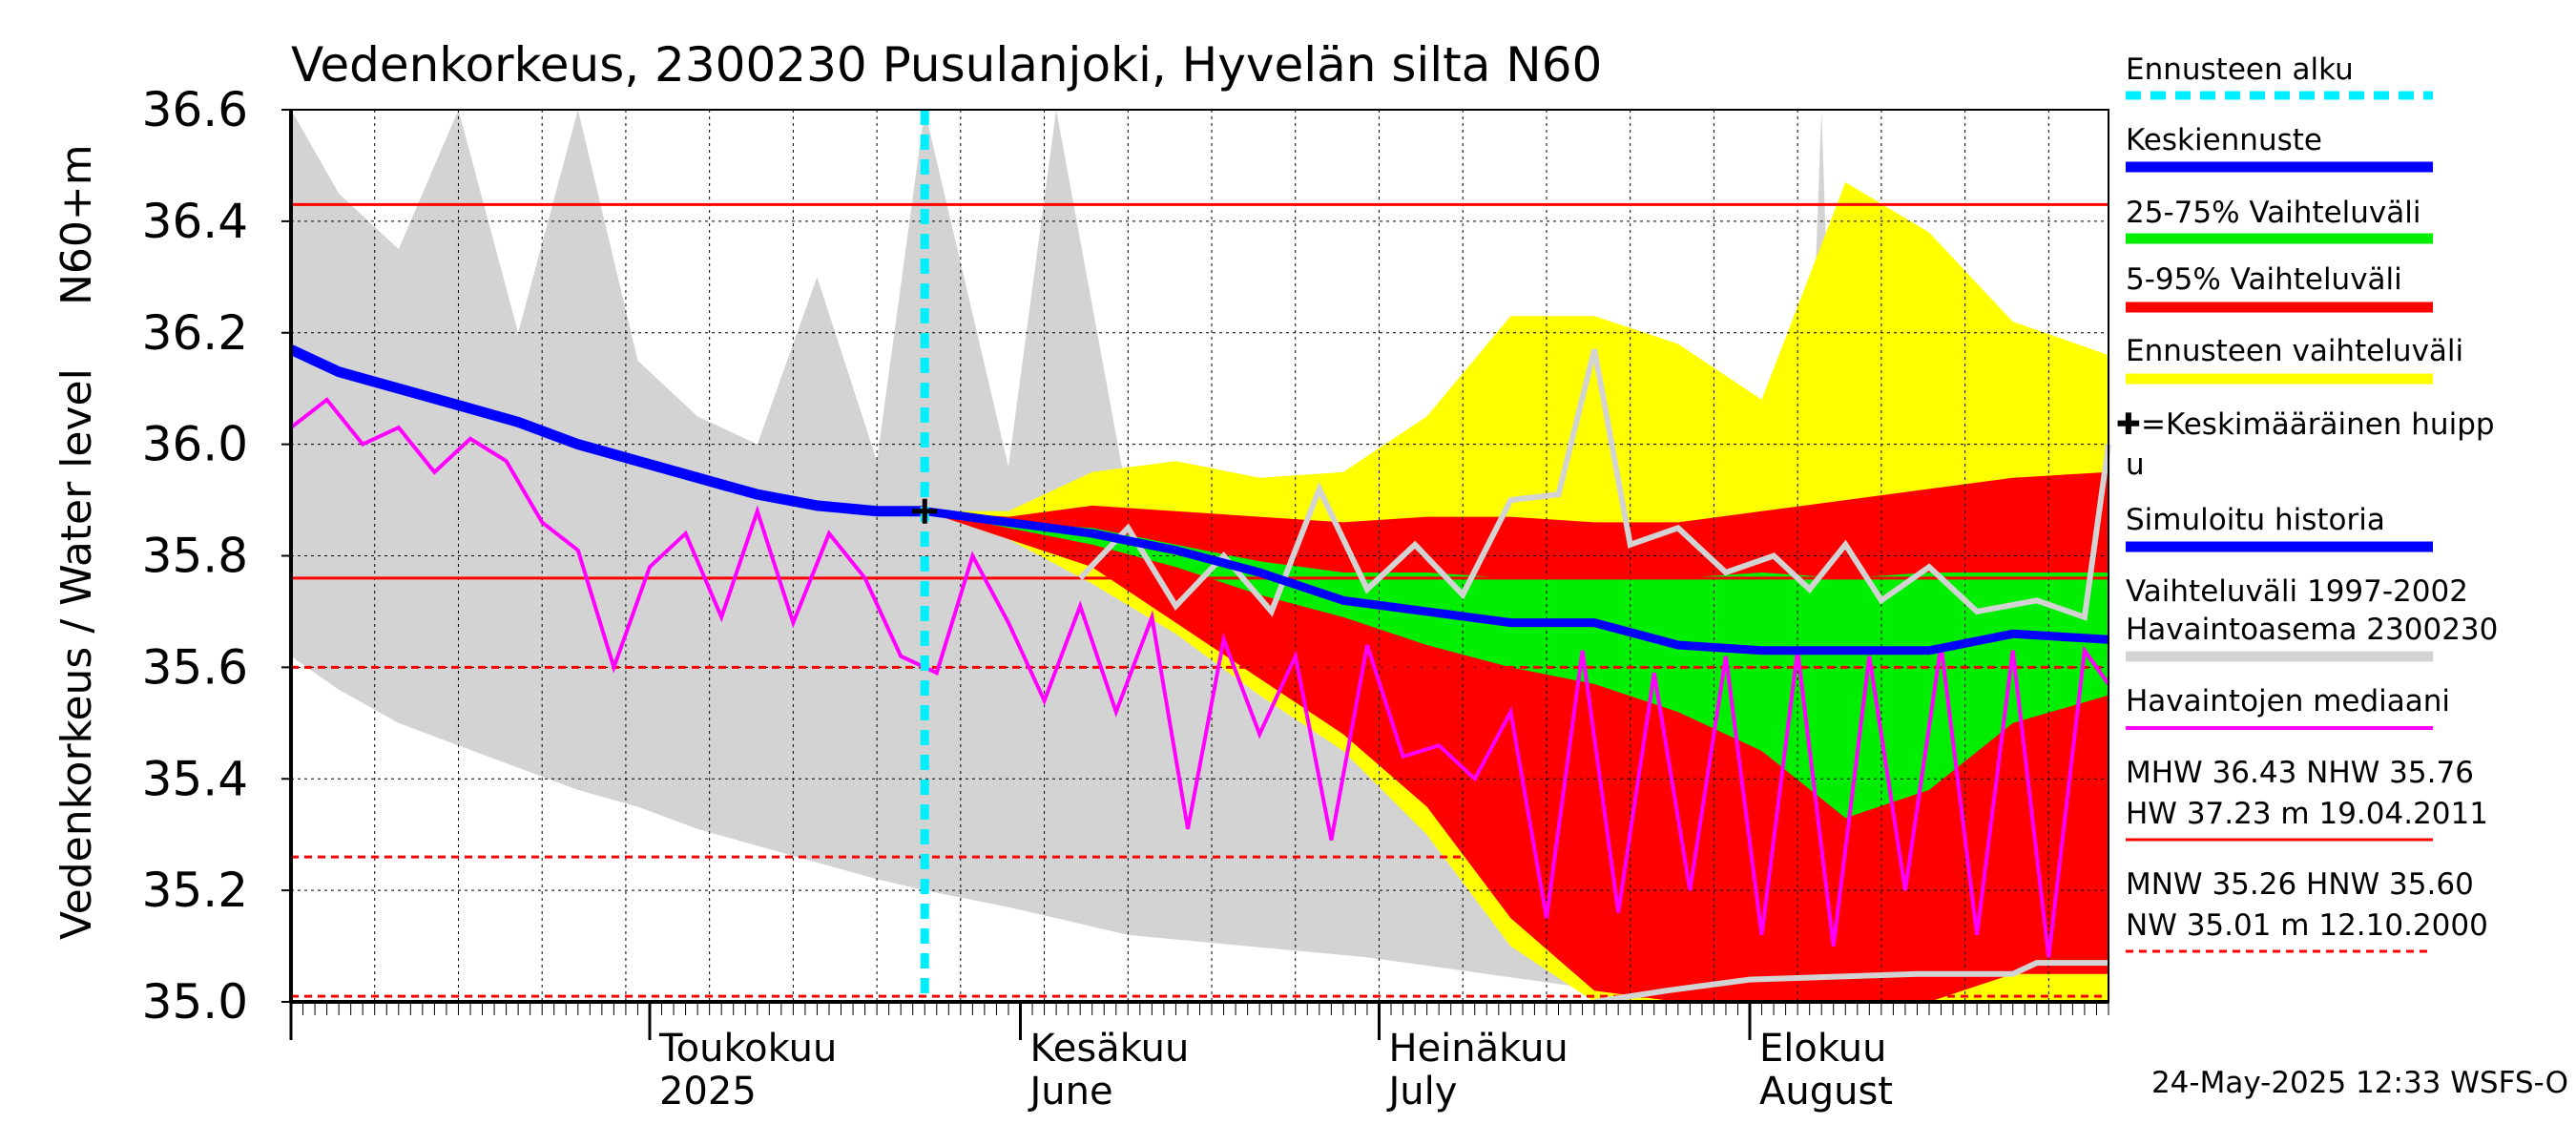 This screenshot has height=1145, width=2576. What do you see at coordinates (1823, 1049) in the screenshot?
I see `x-month-label: Elokuu` at bounding box center [1823, 1049].